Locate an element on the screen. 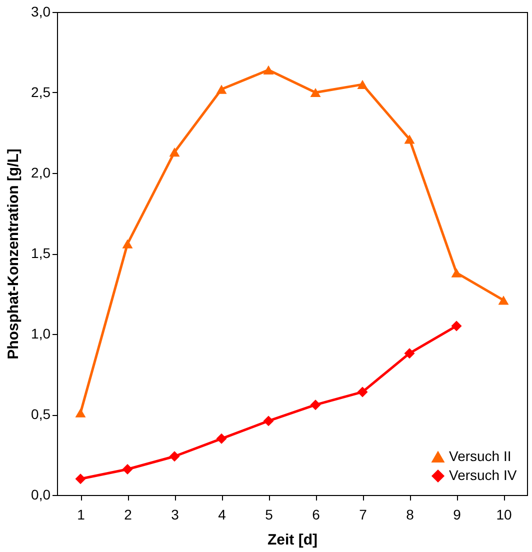  y-tick-label: 0,5 is located at coordinates (41, 414).